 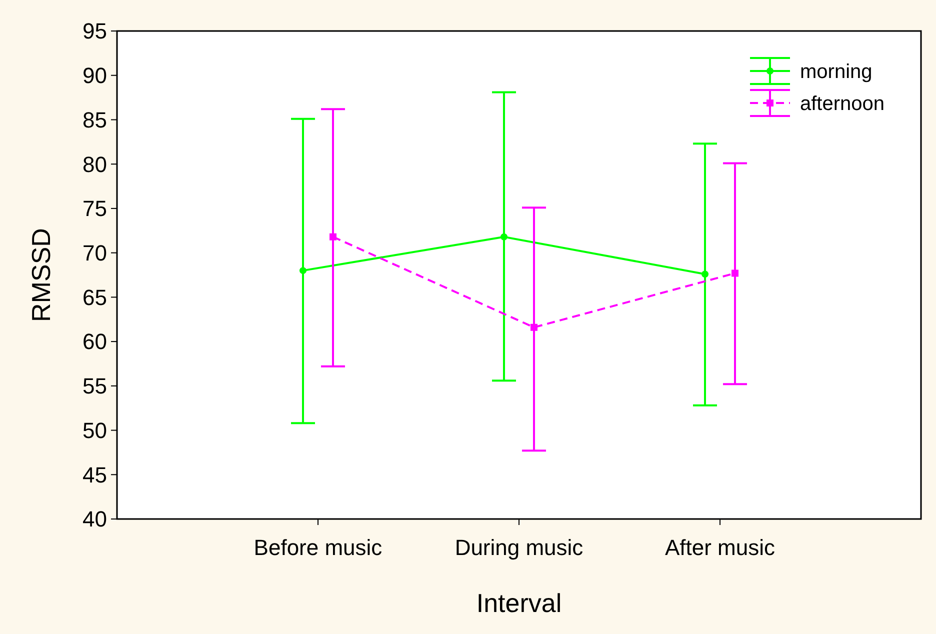 What do you see at coordinates (94, 164) in the screenshot?
I see `y-tick-label: 80` at bounding box center [94, 164].